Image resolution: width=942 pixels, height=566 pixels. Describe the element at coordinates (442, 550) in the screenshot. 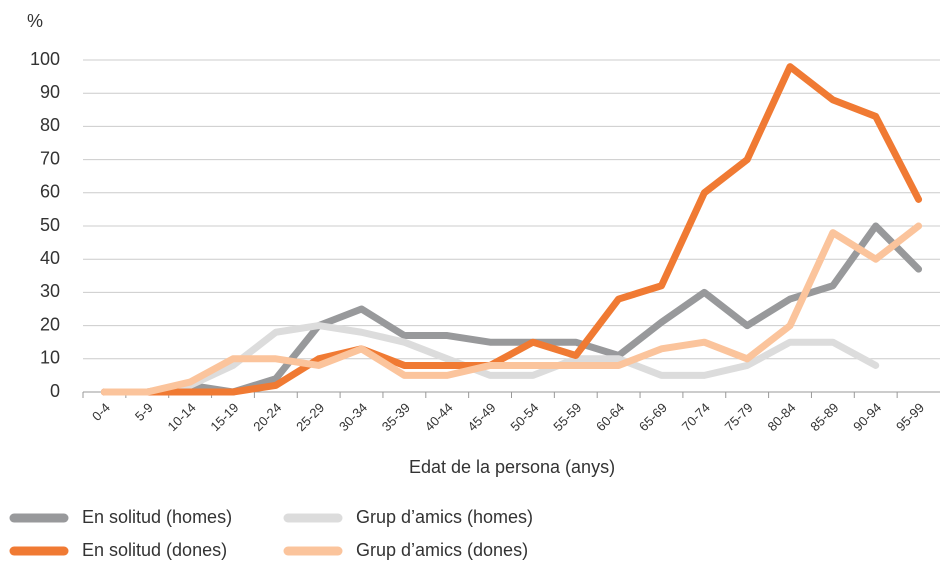

I see `legend-label: Grup d’amics (dones)` at that location.